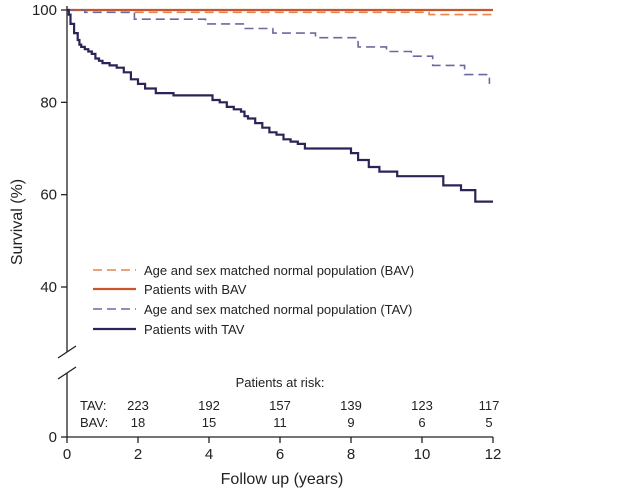 Image resolution: width=640 pixels, height=493 pixels. Describe the element at coordinates (138, 405) in the screenshot. I see `risk-value: 223` at that location.